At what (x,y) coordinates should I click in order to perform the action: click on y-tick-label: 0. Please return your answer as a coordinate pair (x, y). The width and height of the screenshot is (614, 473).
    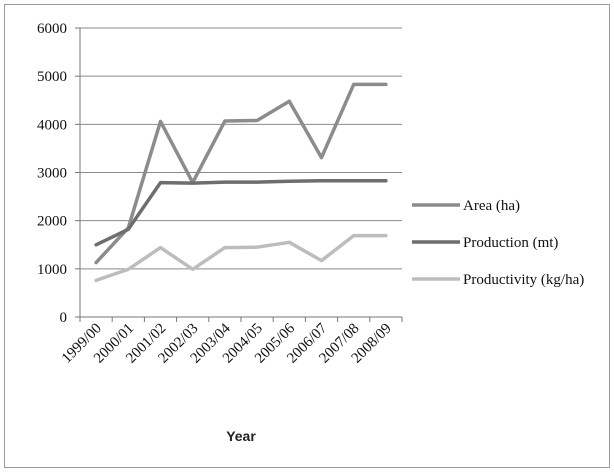
    Looking at the image, I should click on (64, 318).